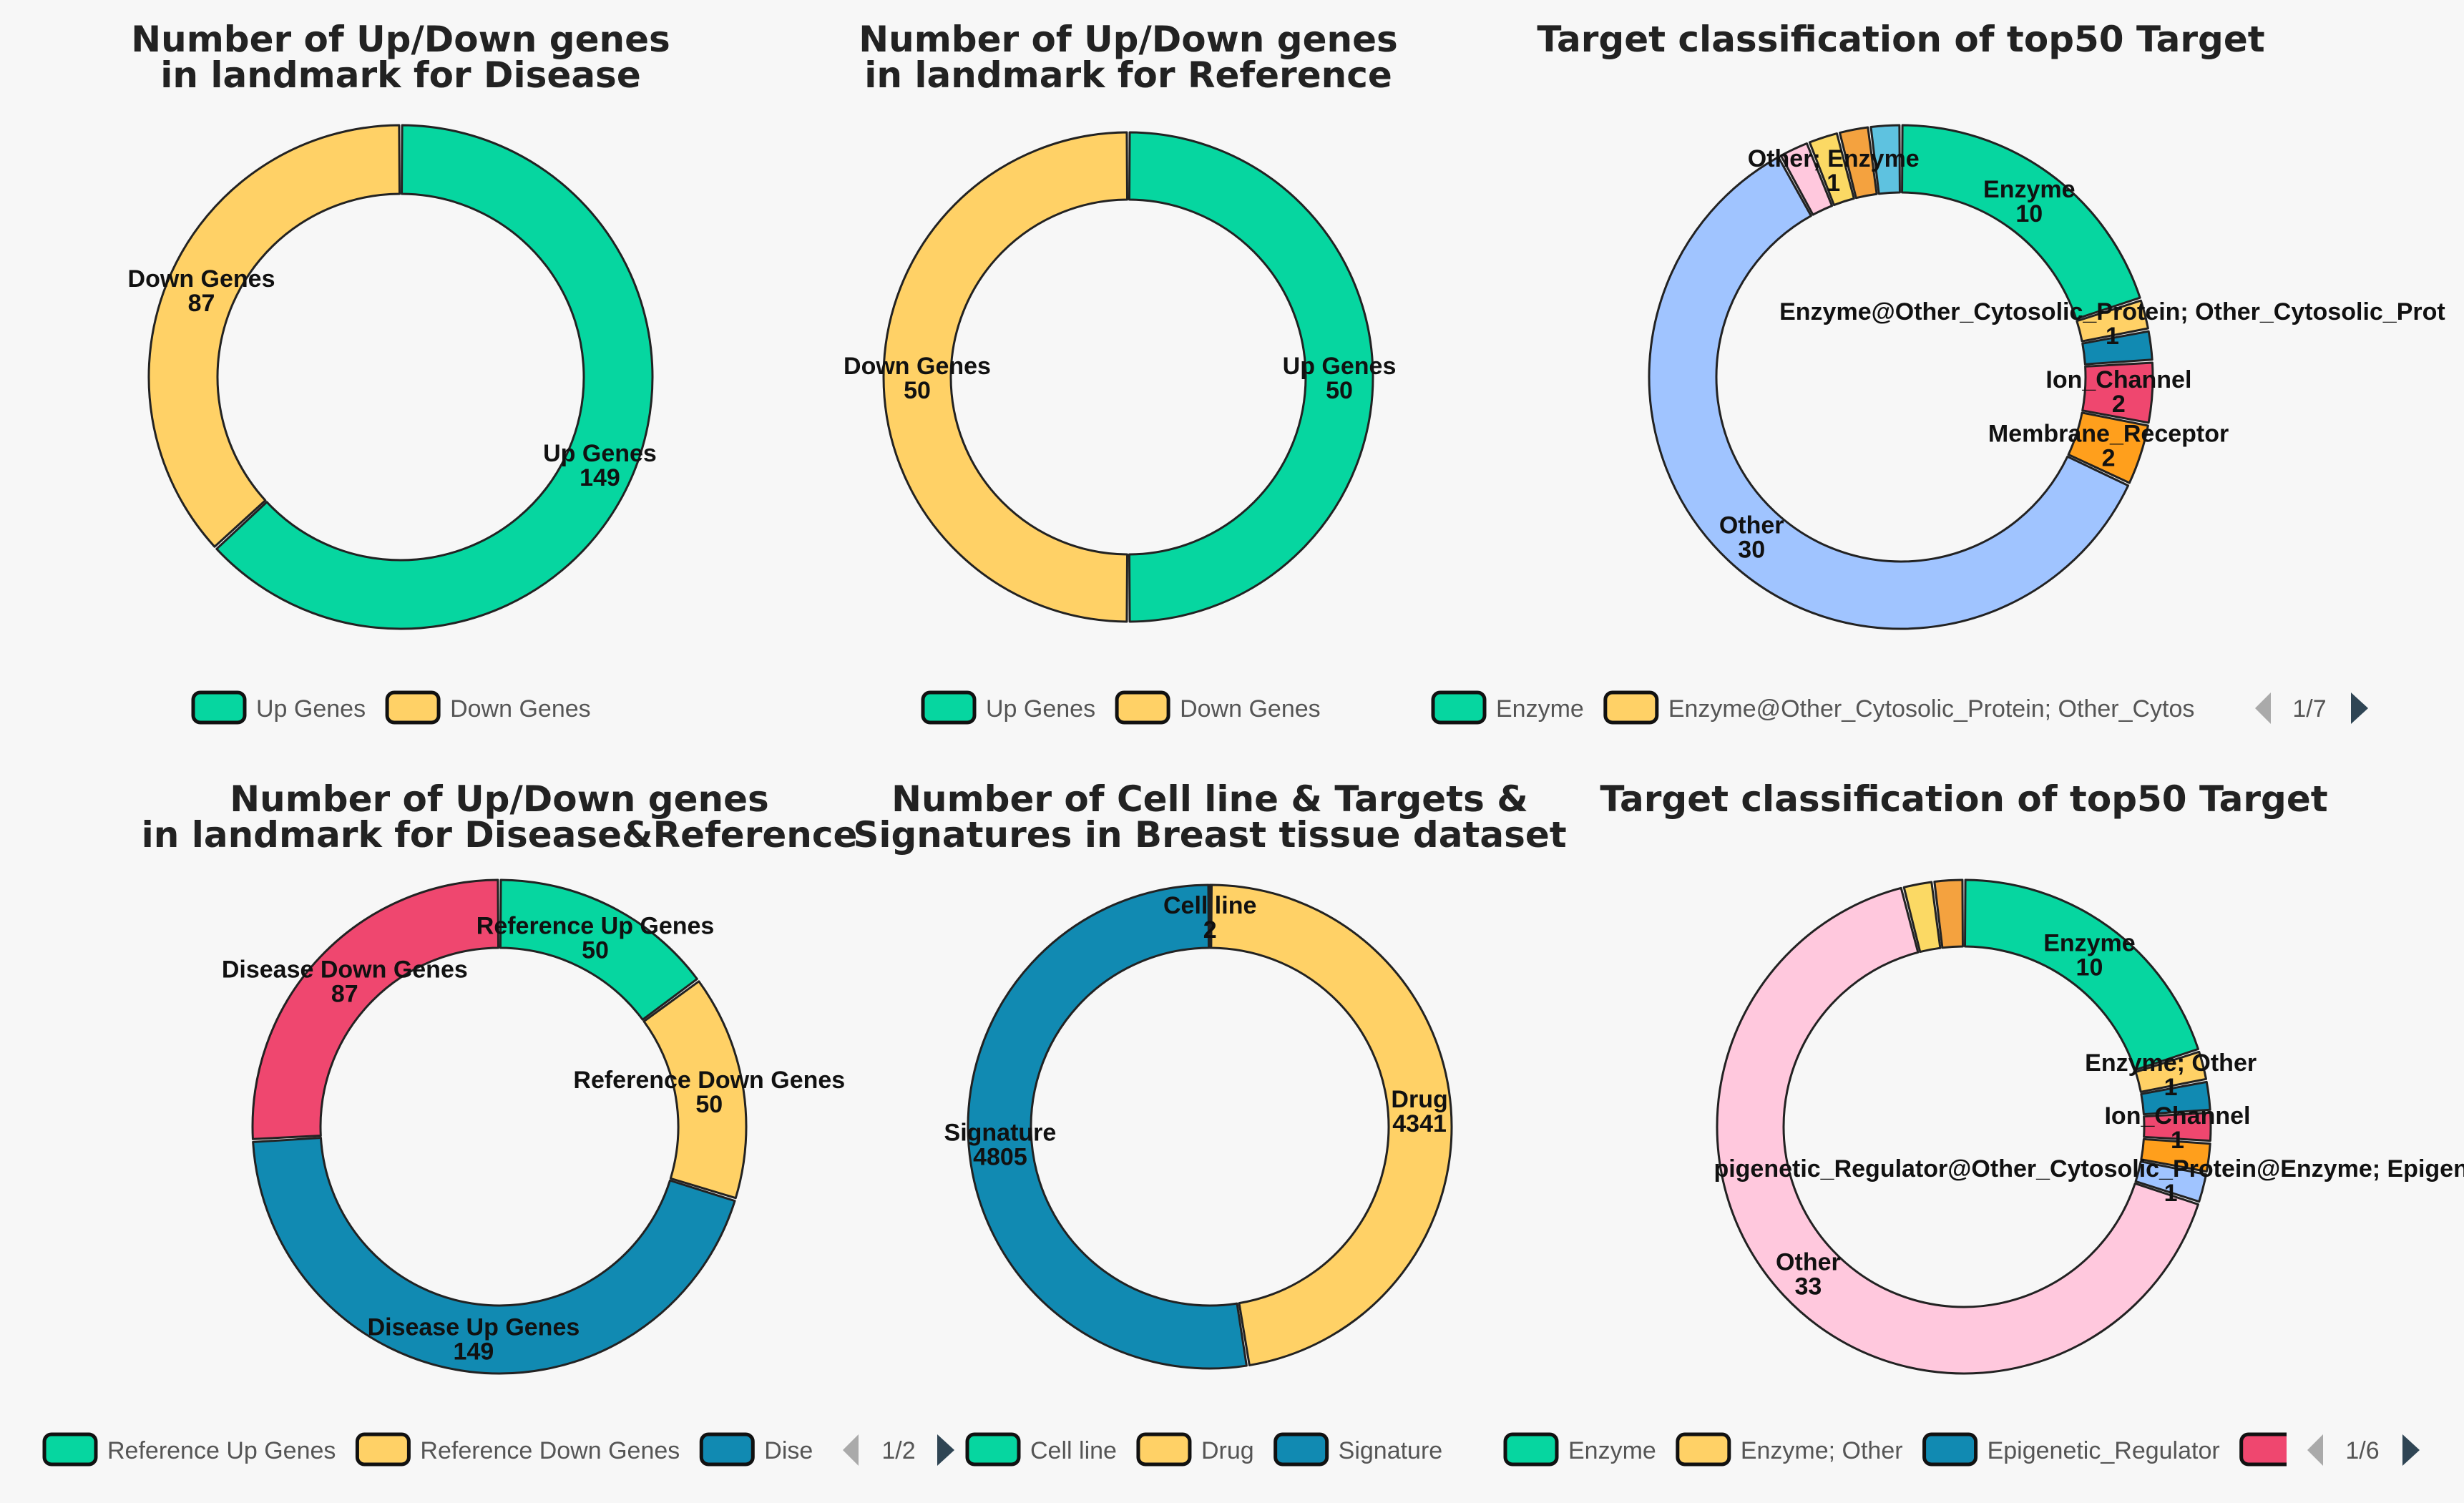 The image size is (2464, 1503). Describe the element at coordinates (2112, 321) in the screenshot. I see `segment-enzyme-other-cytosolic-protein-other-cytosolic-prot` at that location.